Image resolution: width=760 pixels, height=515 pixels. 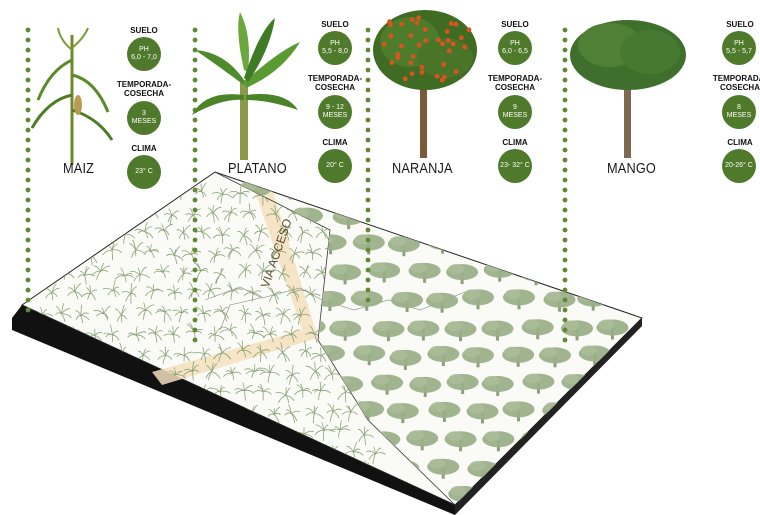 I want to click on clima-badge: 20-26° C, so click(x=739, y=166).